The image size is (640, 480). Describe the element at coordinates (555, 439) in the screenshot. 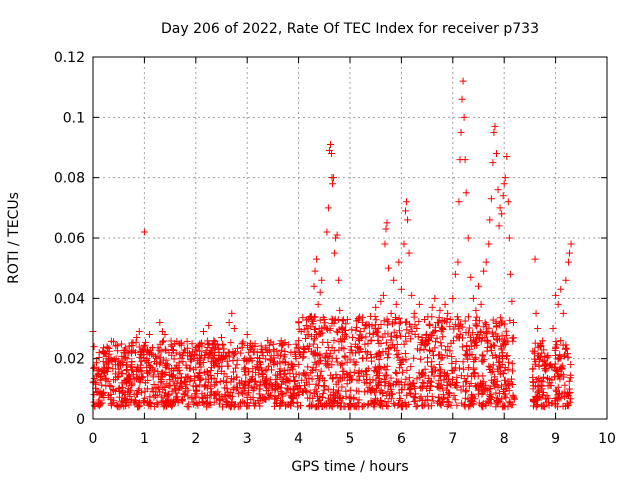

I see `x-tick-label: 9` at that location.